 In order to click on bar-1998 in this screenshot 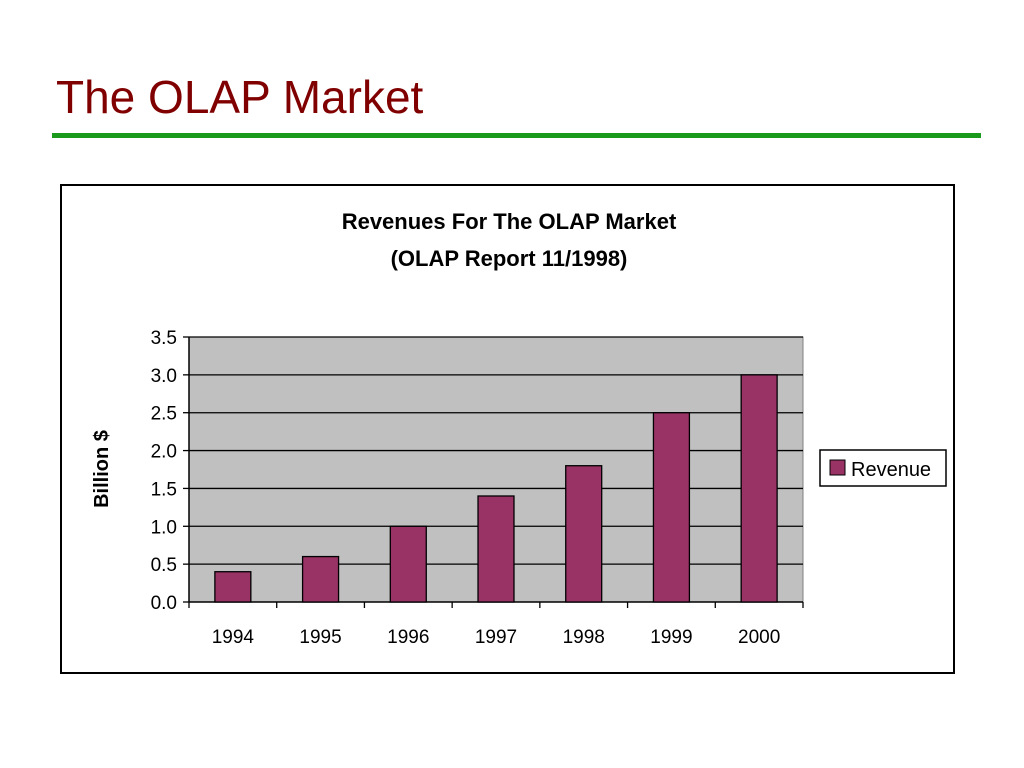, I will do `click(584, 534)`.